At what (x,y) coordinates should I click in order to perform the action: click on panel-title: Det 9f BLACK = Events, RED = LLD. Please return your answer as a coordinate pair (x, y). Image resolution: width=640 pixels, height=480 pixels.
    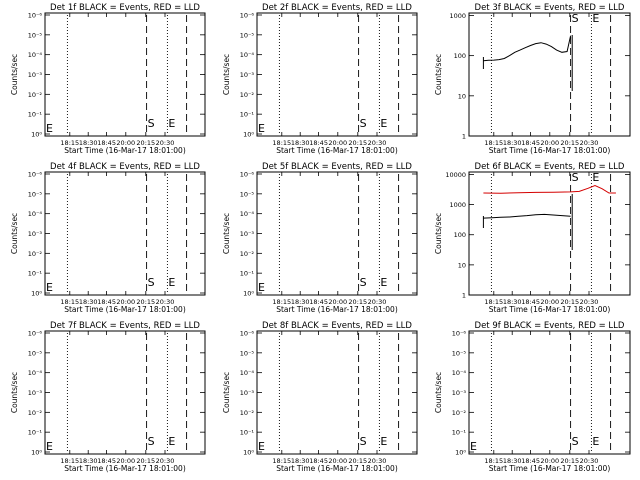
    Looking at the image, I should click on (550, 326).